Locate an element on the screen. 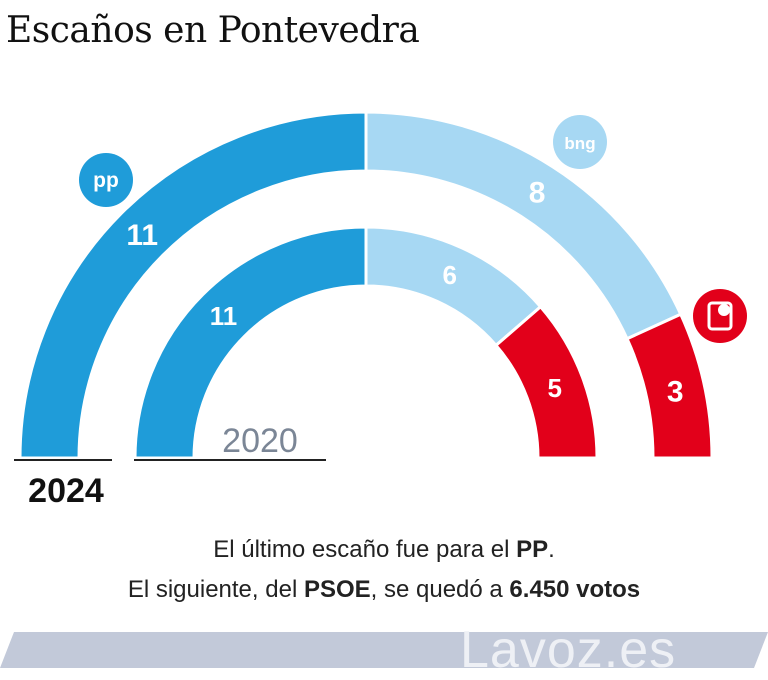  note-line-2-prefix: El siguiente, del is located at coordinates (215, 589).